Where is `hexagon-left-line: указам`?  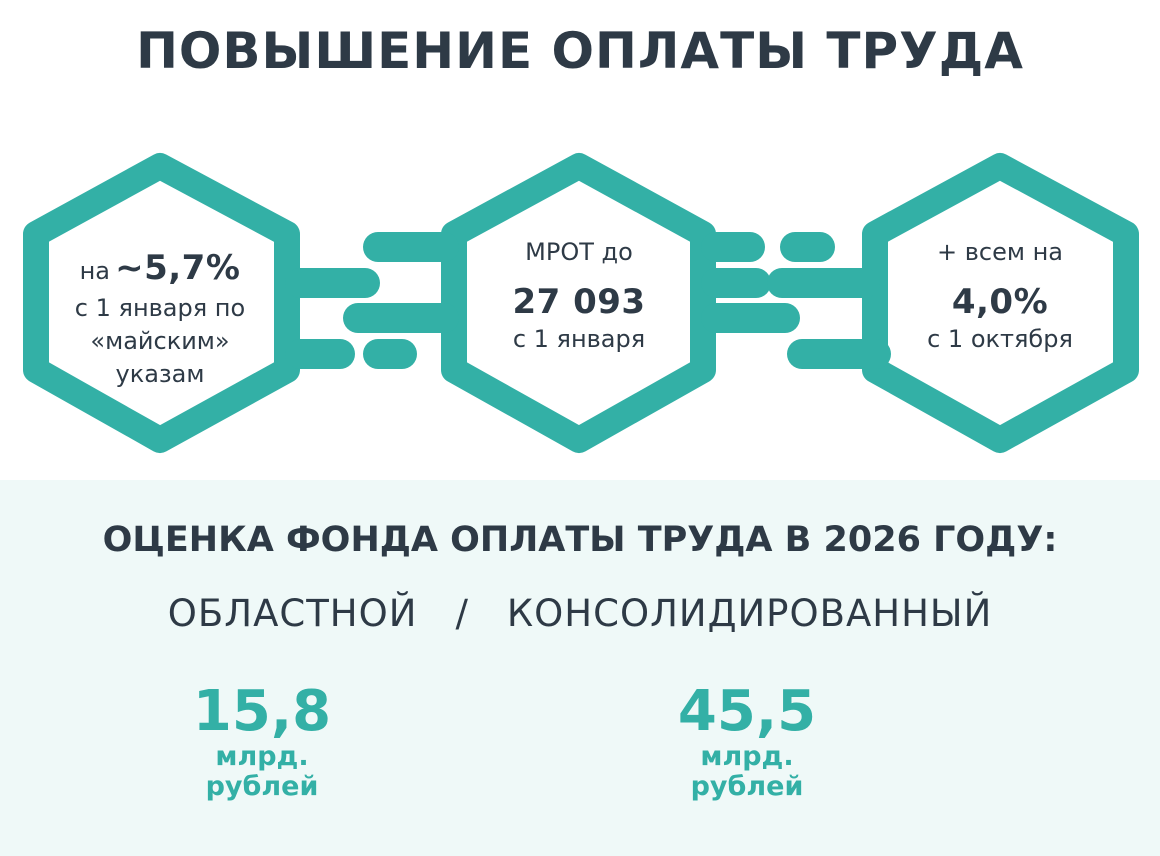
hexagon-left-line: указам is located at coordinates (160, 374).